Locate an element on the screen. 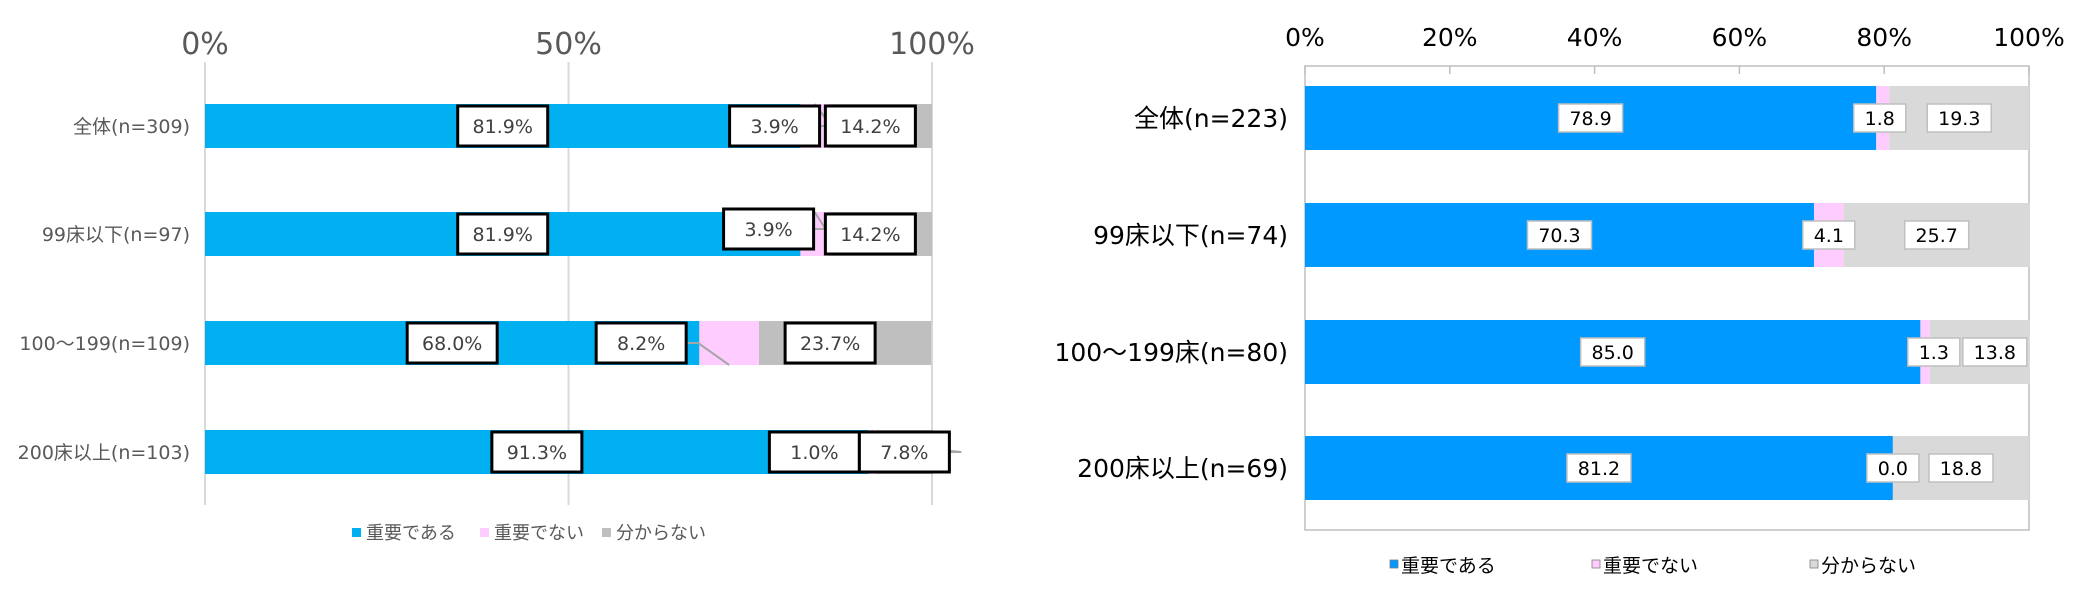 The image size is (2085, 596). data-label: 4.1 is located at coordinates (1829, 236).